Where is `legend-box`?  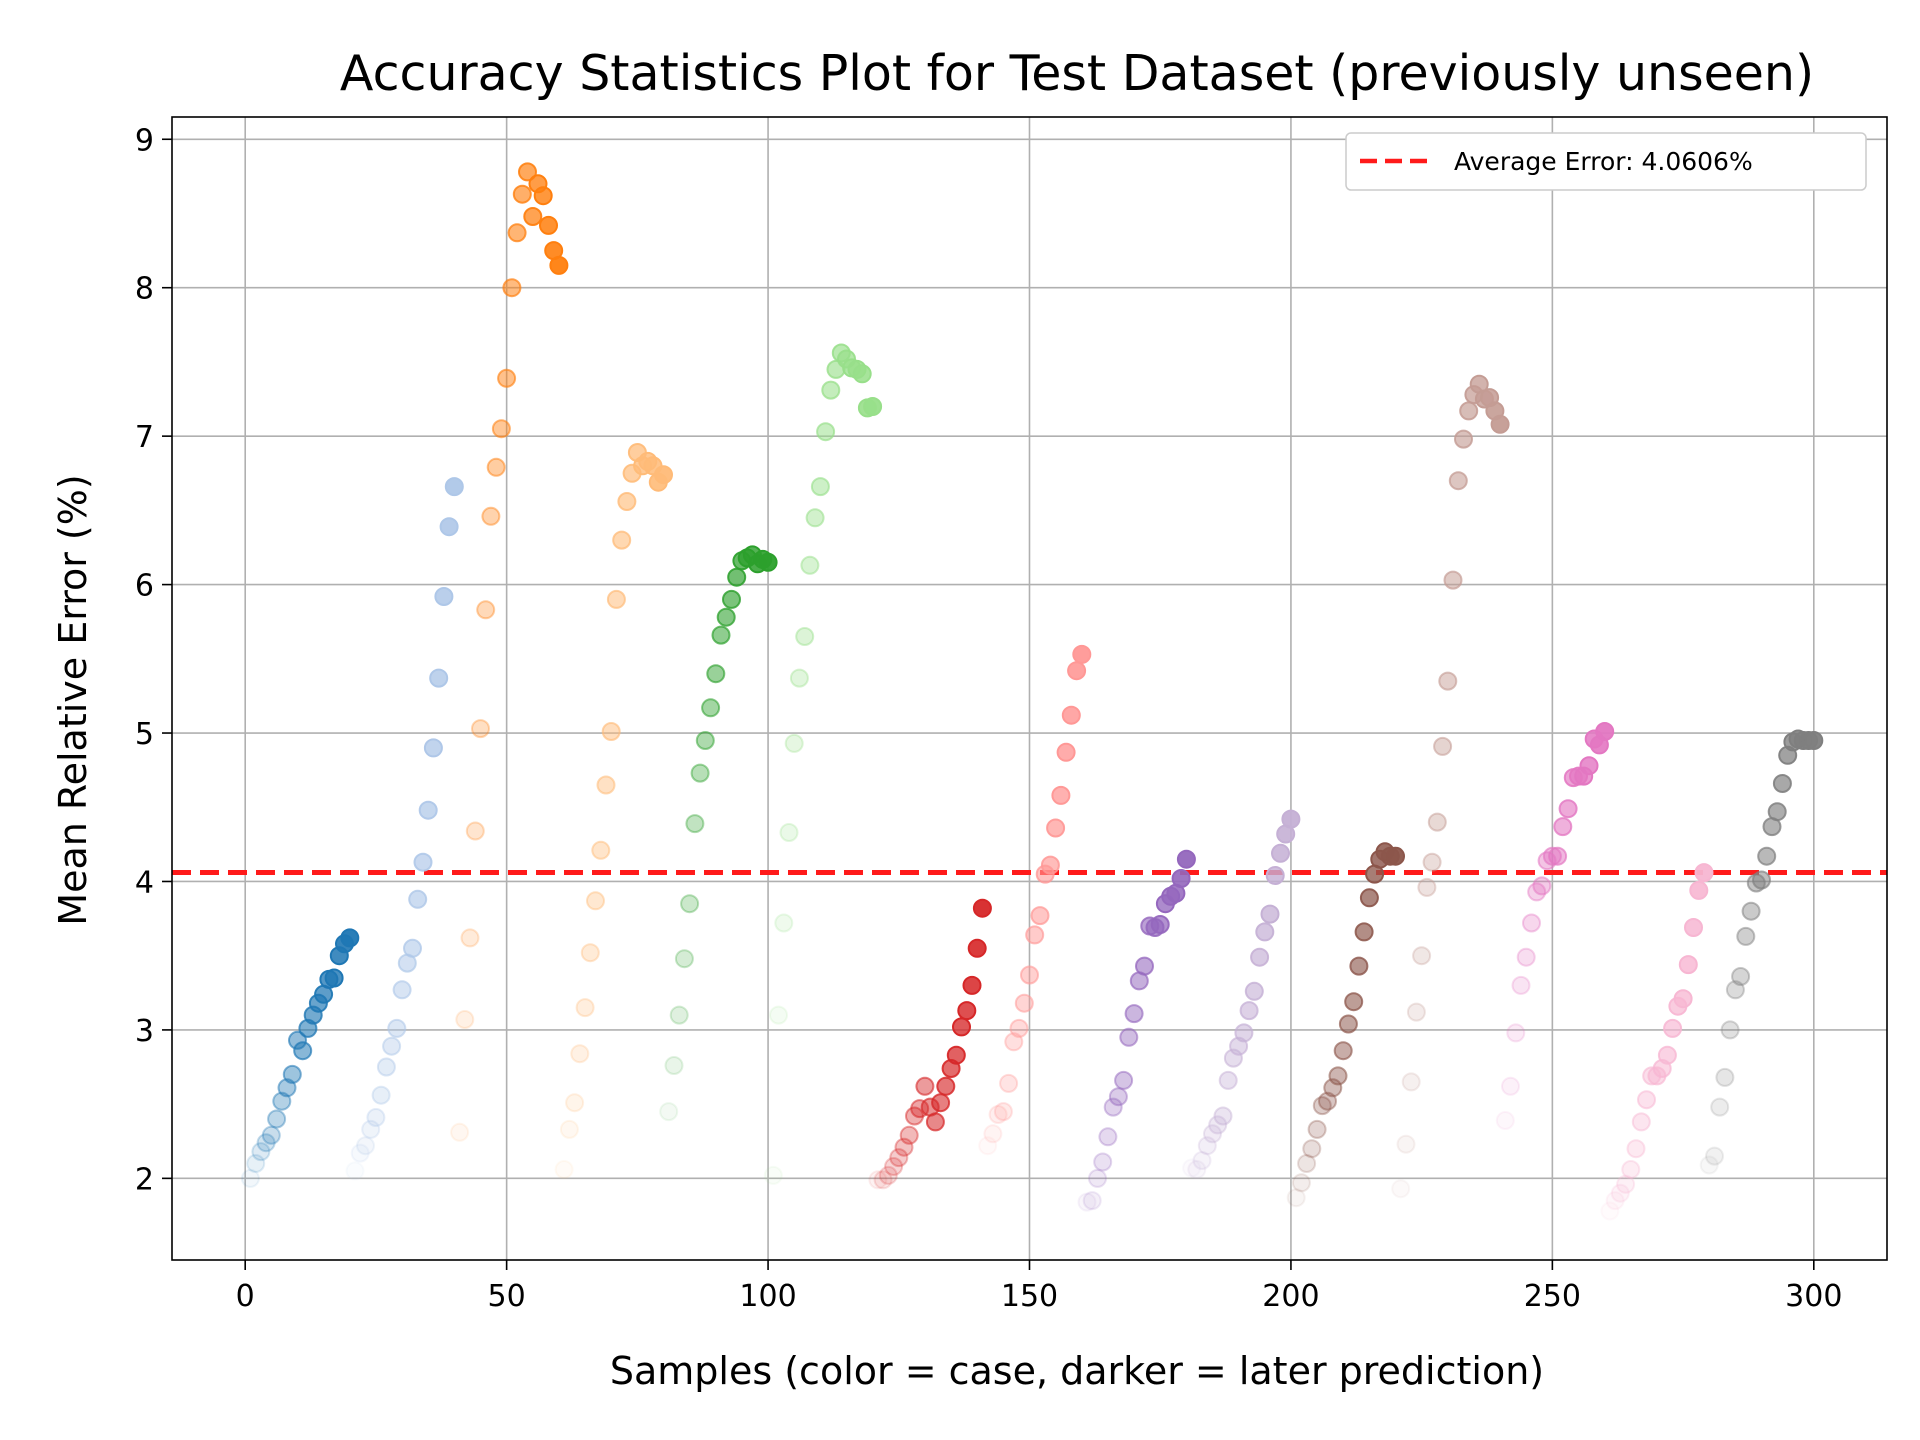 legend-box is located at coordinates (1606, 161).